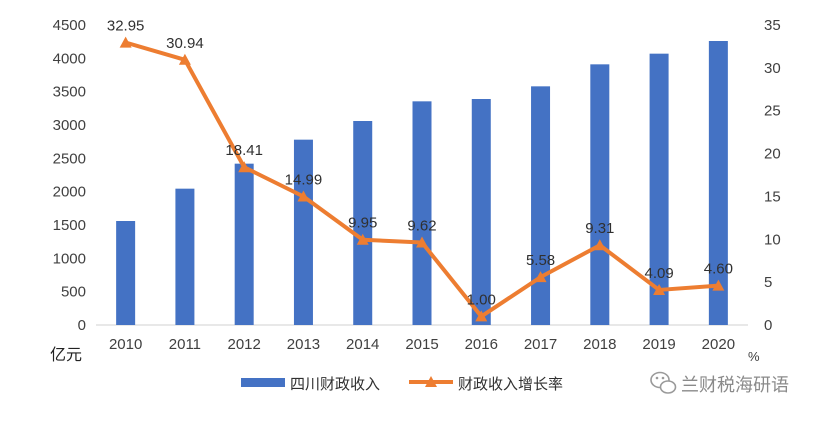 Image resolution: width=825 pixels, height=421 pixels. I want to click on left-tick-label: 1000, so click(69, 258).